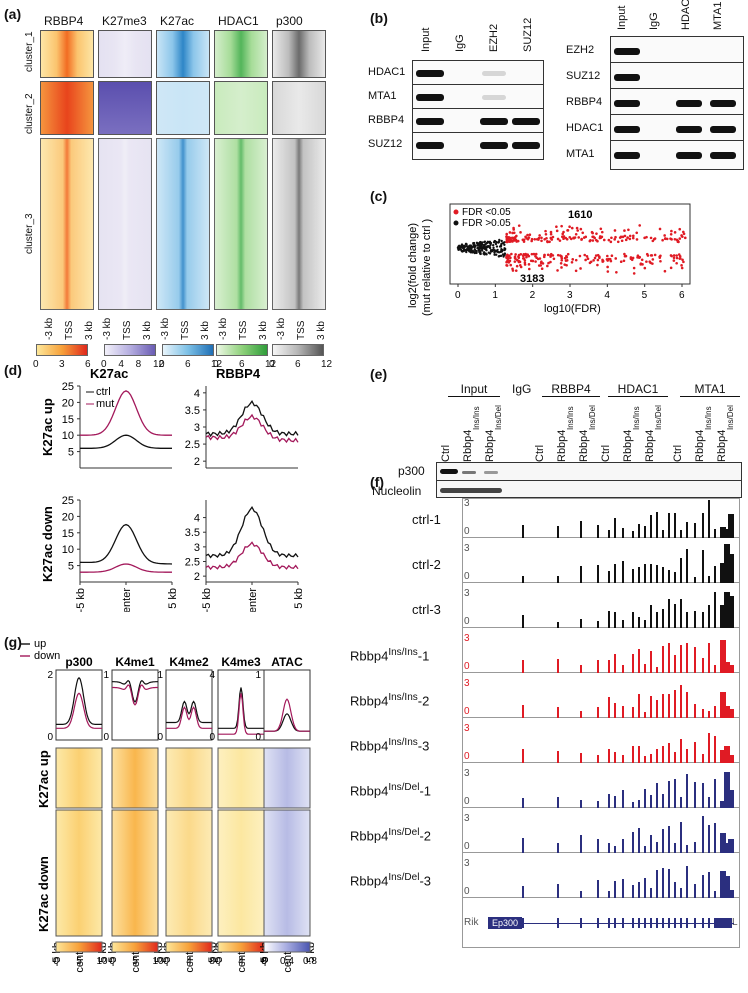 Image resolution: width=748 pixels, height=993 pixels. I want to click on f-left-gene: Rik, so click(471, 922).